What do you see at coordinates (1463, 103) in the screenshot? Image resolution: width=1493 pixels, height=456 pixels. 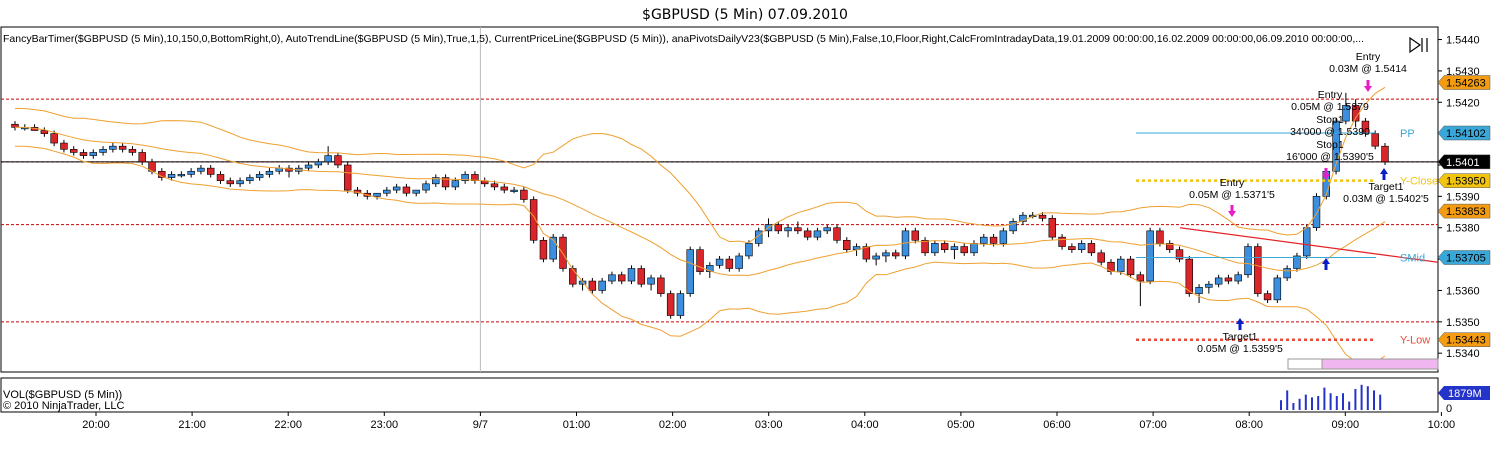 I see `y-tick-label: 1.5420` at bounding box center [1463, 103].